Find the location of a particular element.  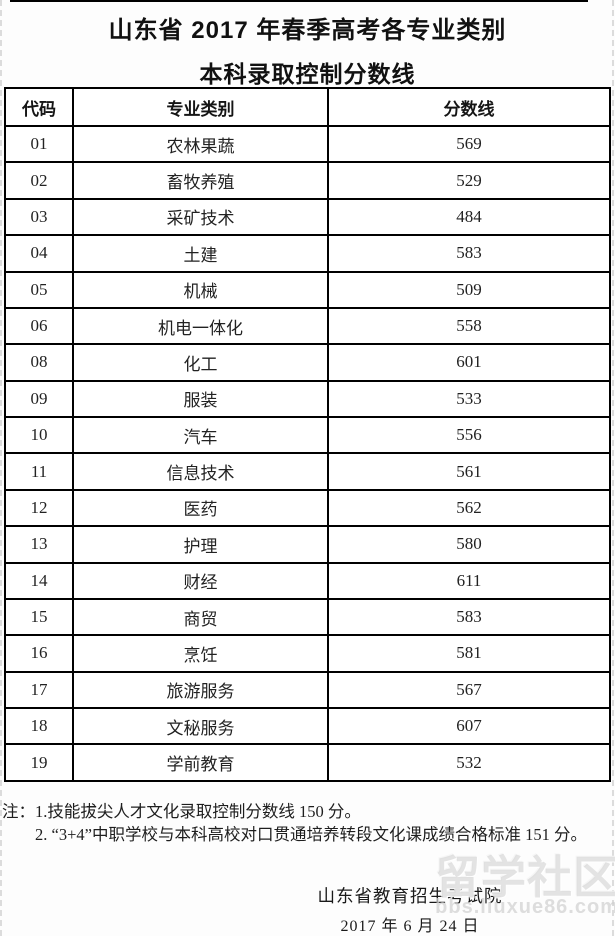

table-row: 19 学前教育 532 is located at coordinates (307, 762).